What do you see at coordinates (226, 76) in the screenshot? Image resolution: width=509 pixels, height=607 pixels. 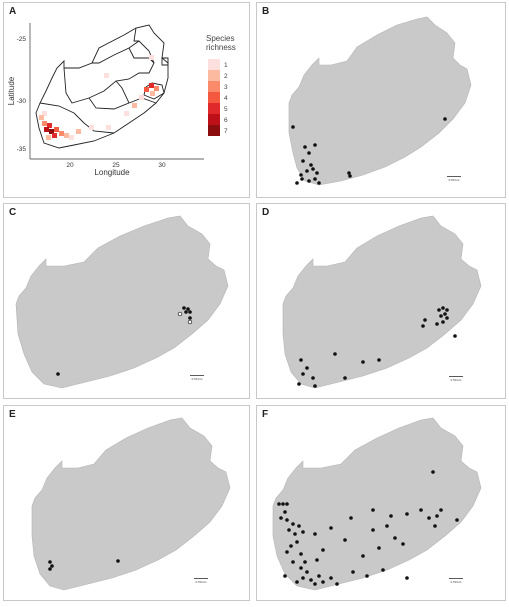 I see `legend-value: 2` at bounding box center [226, 76].